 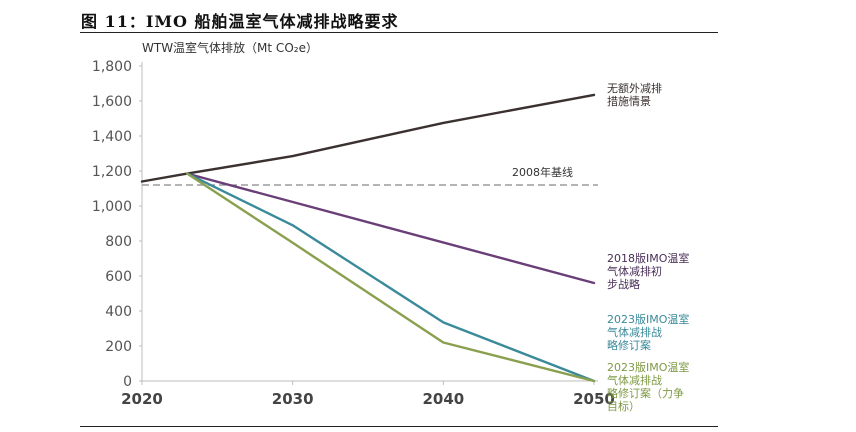 I want to click on y-tick-label: 800, so click(x=118, y=242).